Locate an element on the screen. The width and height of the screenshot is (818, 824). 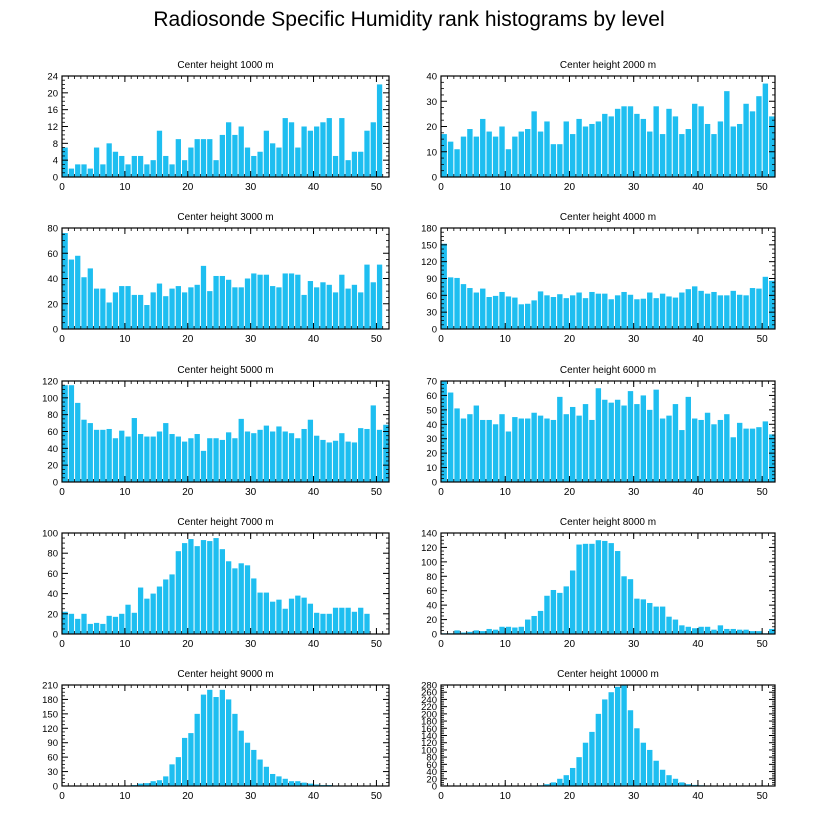
y-tick-label: 10 is located at coordinates (431, 152).